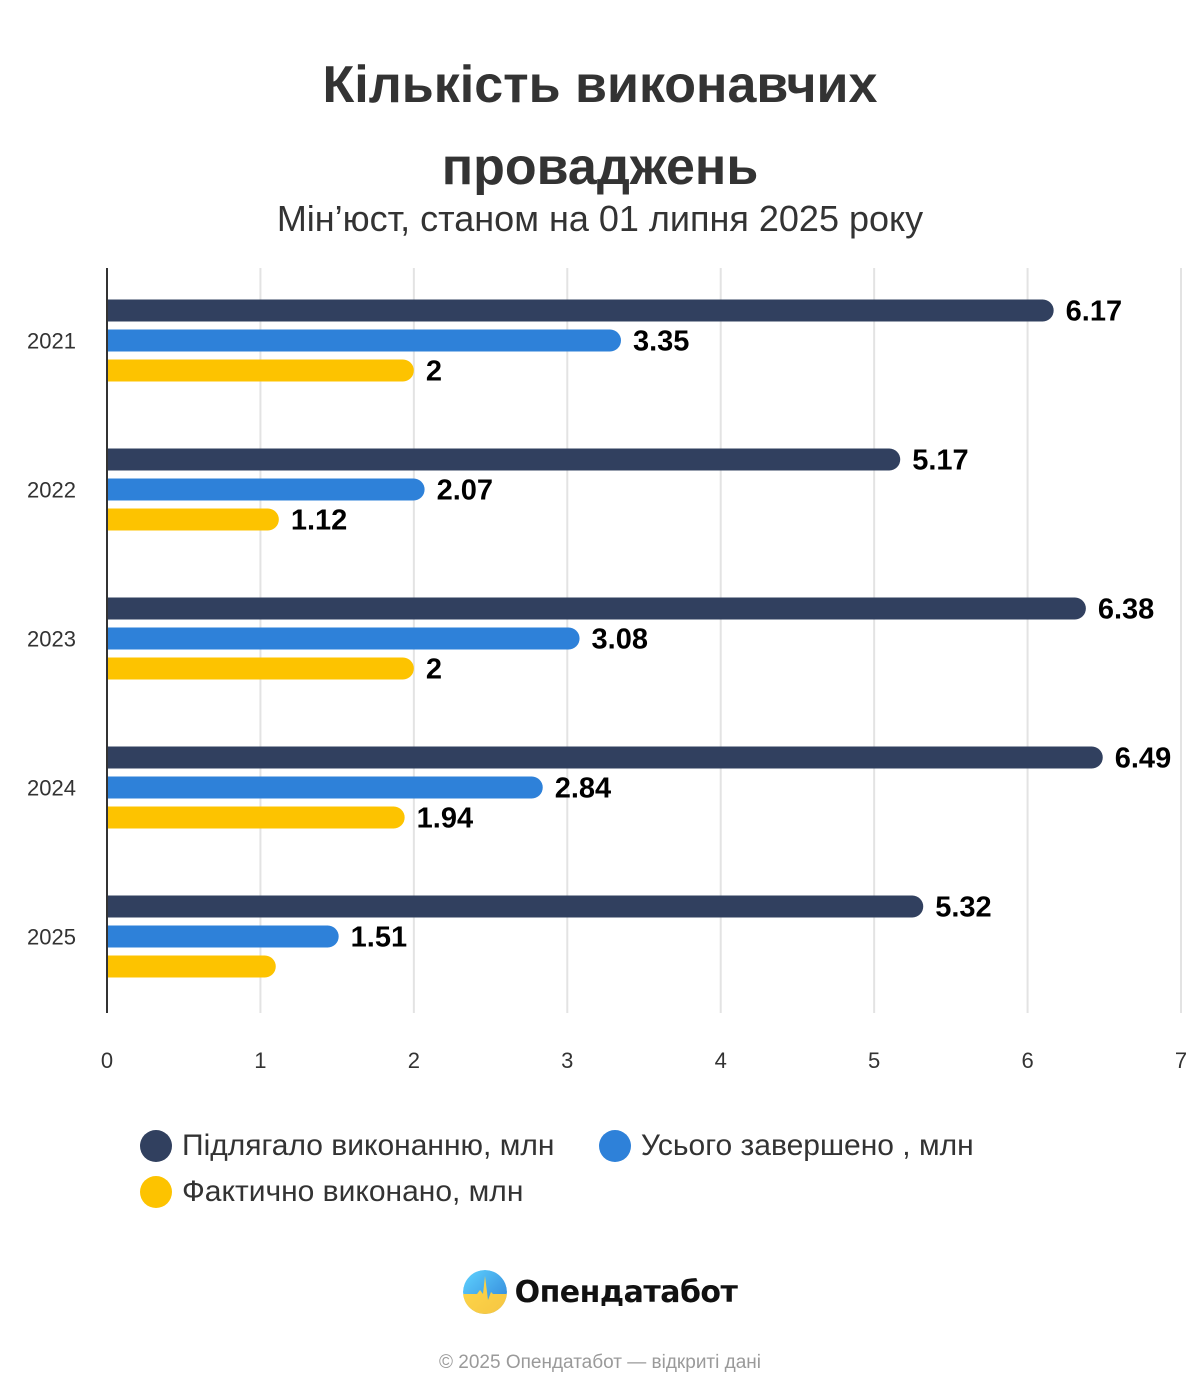 This screenshot has width=1200, height=1400. I want to click on legend-item-executed: Фактично виконано, млн, so click(331, 1192).